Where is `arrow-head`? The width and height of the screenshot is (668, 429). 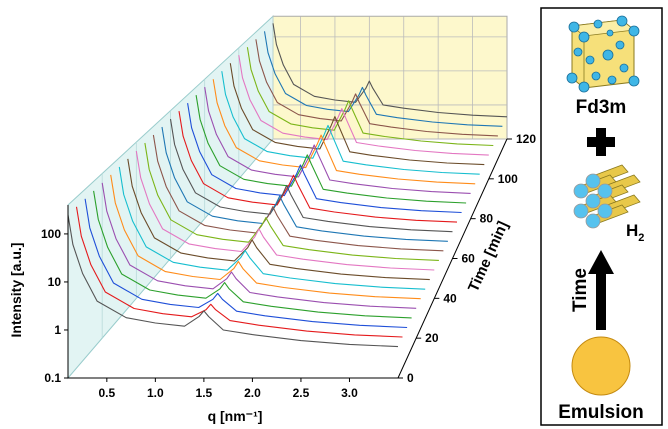 arrow-head is located at coordinates (601, 262).